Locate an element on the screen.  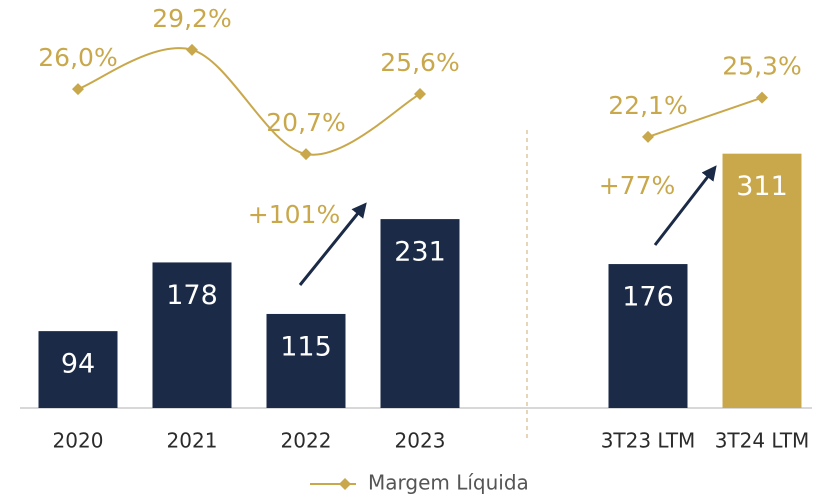
line-label: 20,7% is located at coordinates (305, 122).